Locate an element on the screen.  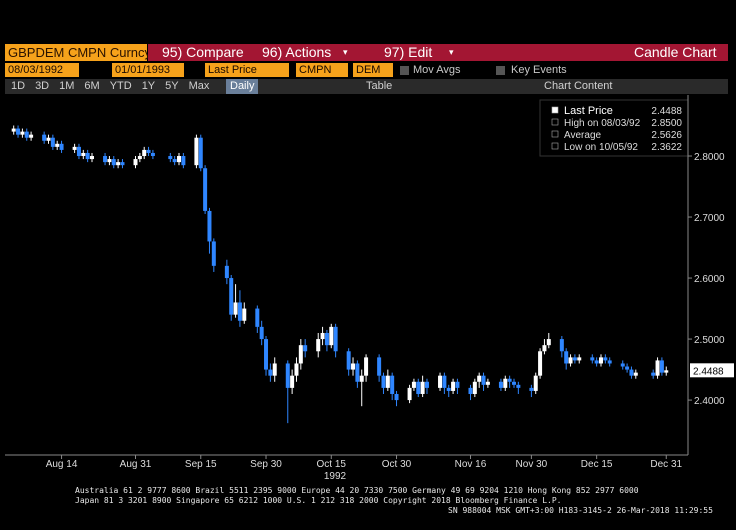
field-select: Last Price is located at coordinates (247, 70).